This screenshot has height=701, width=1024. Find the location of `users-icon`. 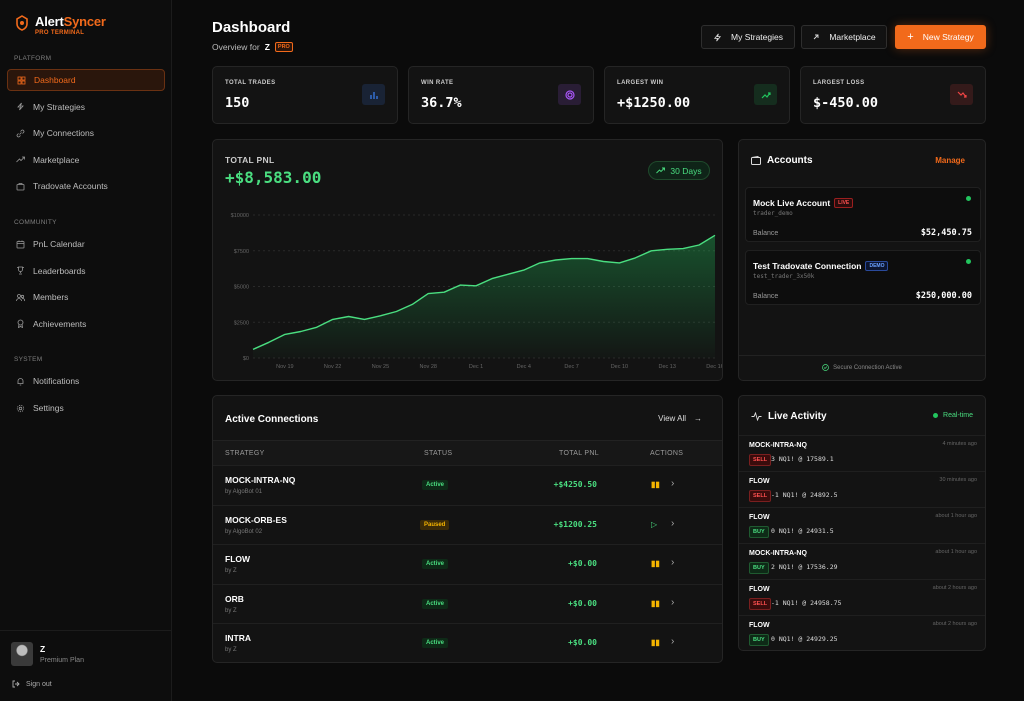

users-icon is located at coordinates (20, 297).